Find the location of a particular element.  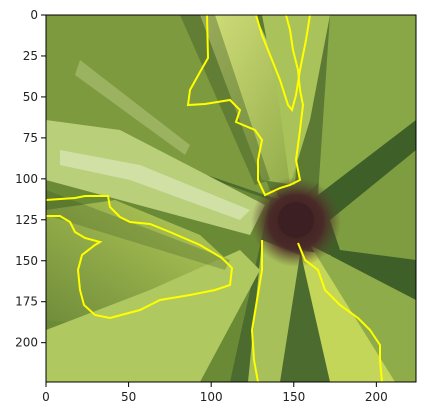

y-tick-label: 50 is located at coordinates (30, 97).